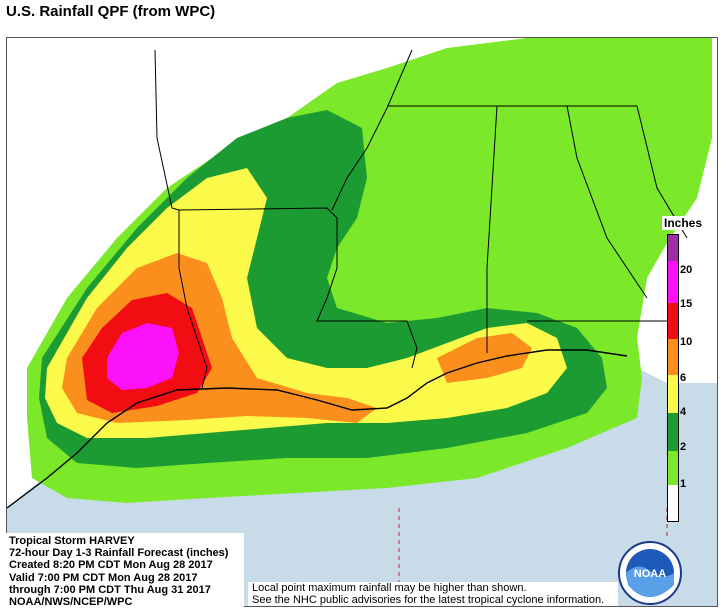  What do you see at coordinates (686, 270) in the screenshot?
I see `legend-tick-20: 20` at bounding box center [686, 270].